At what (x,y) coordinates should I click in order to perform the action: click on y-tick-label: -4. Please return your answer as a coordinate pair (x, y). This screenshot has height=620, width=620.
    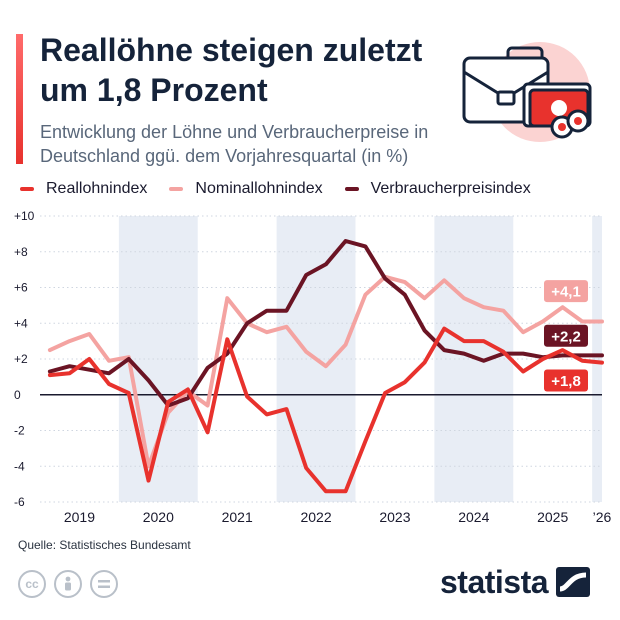
    Looking at the image, I should click on (19, 466).